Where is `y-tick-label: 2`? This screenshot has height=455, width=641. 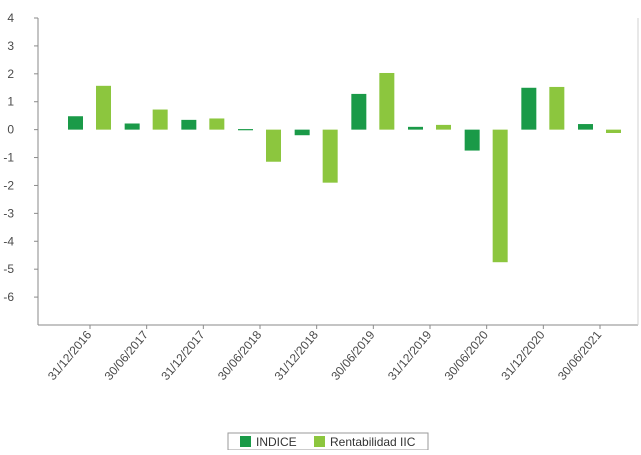
y-tick-label: 2 is located at coordinates (10, 74).